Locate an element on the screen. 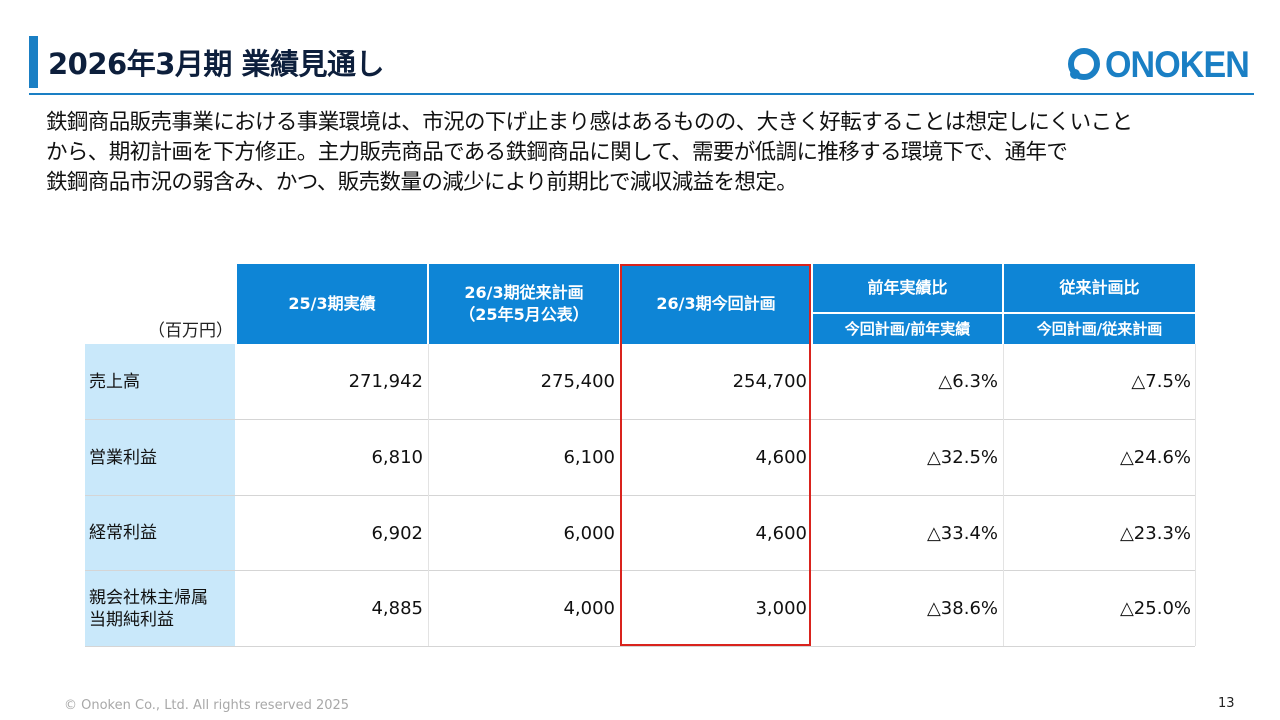 The width and height of the screenshot is (1280, 720). row-label-ordinary-profit: 経常利益 is located at coordinates (160, 533).